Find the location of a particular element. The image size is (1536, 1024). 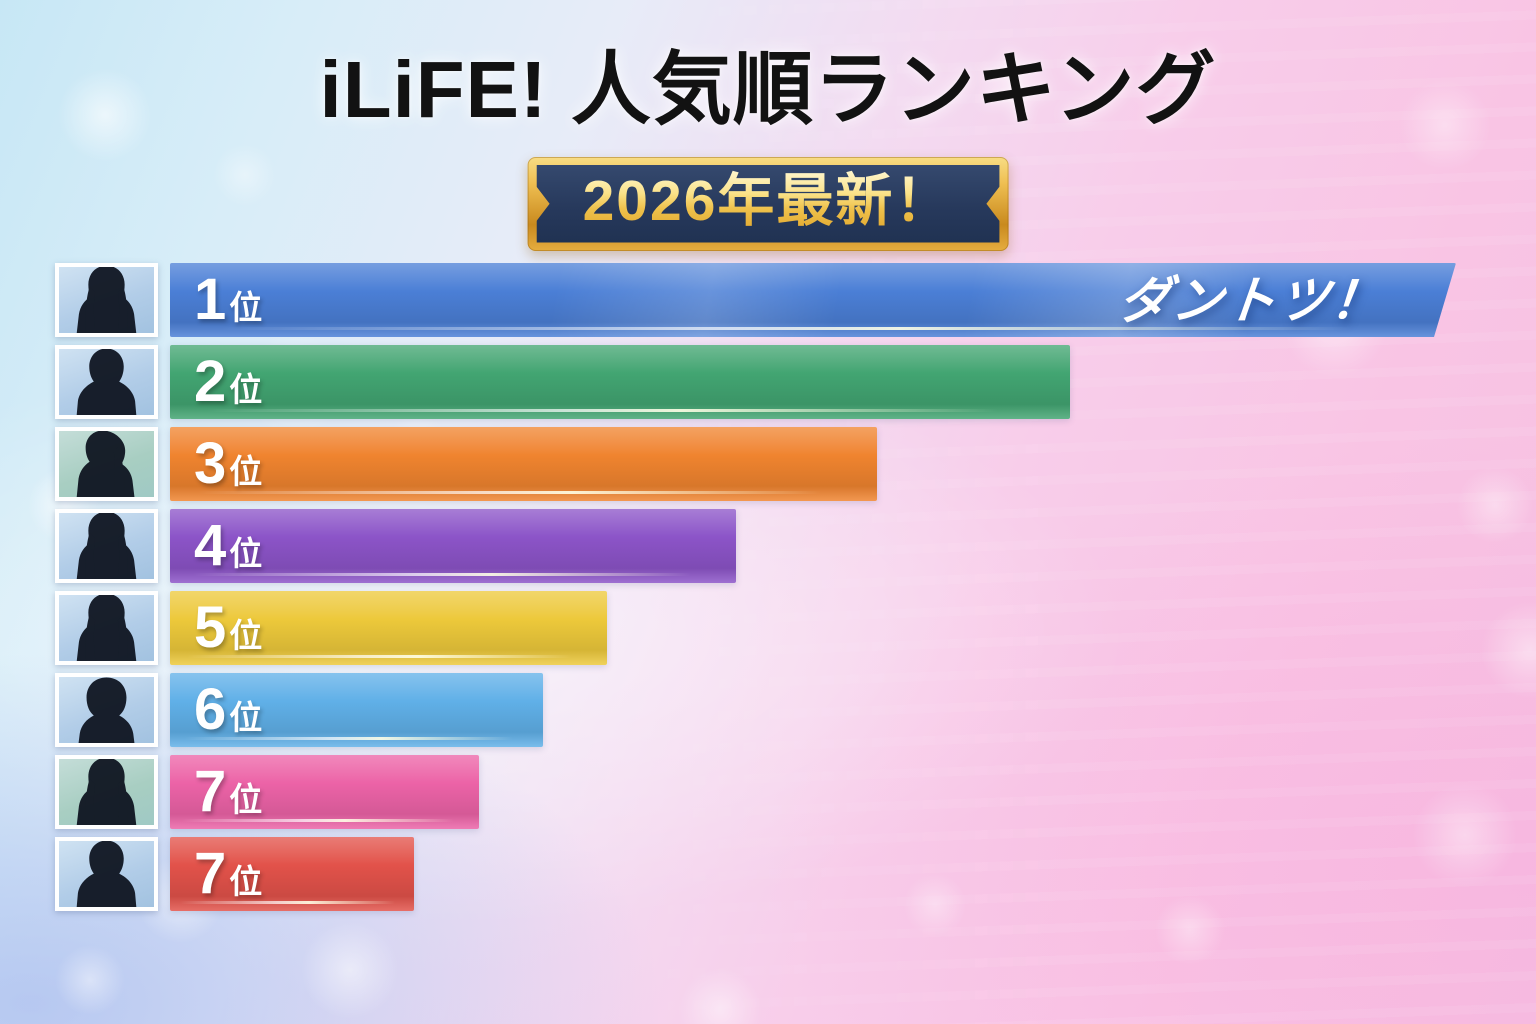

bar-track: 5 位 is located at coordinates (813, 628).